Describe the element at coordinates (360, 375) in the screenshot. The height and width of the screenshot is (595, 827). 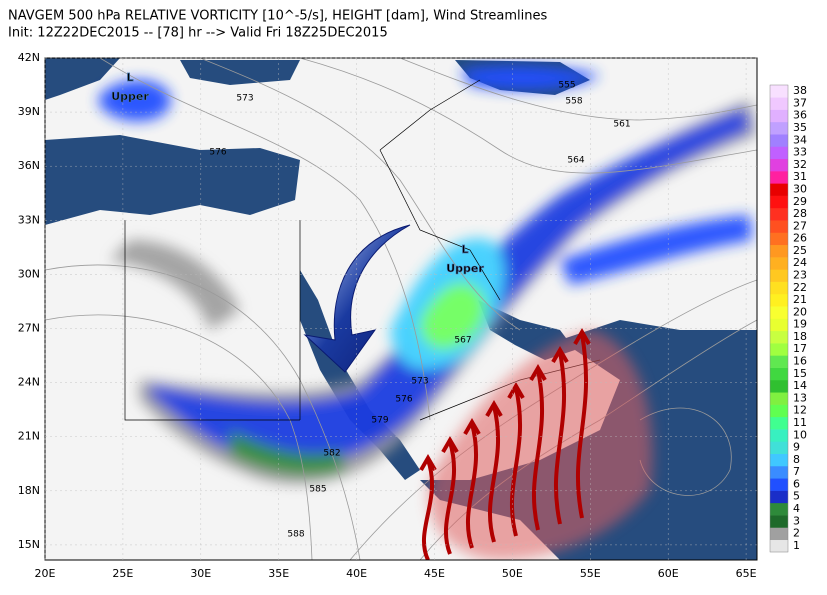
I see `red-sea` at that location.